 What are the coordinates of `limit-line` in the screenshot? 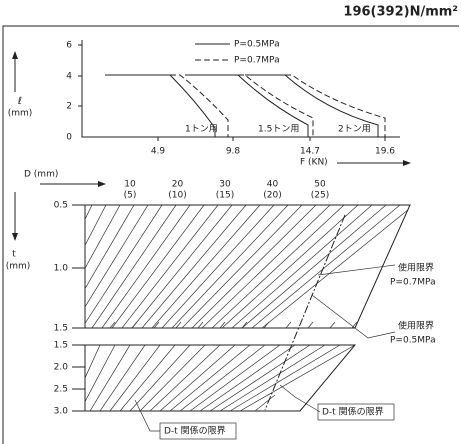 It's located at (305, 312).